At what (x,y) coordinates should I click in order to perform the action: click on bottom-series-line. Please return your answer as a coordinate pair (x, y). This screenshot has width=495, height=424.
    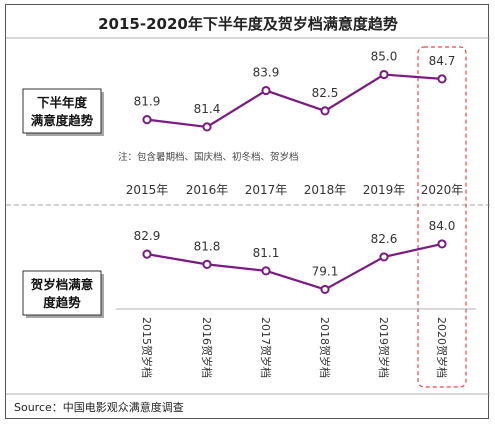
    Looking at the image, I should click on (294, 266).